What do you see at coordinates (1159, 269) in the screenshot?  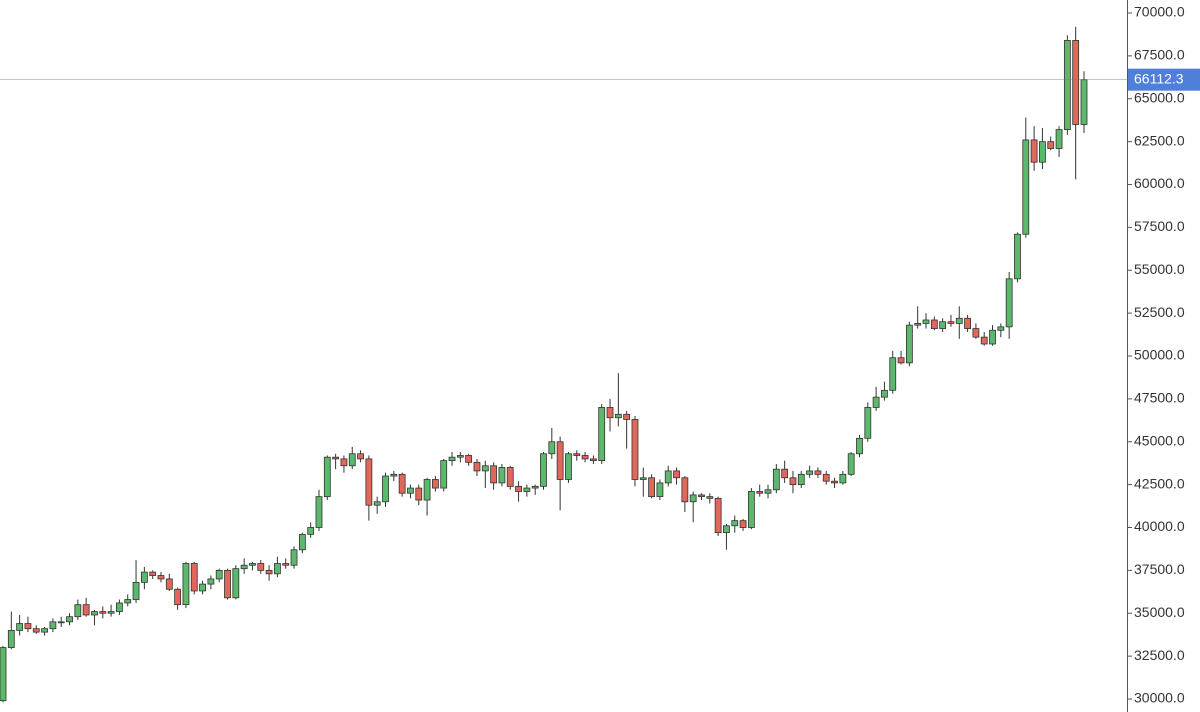 I see `y-tick-label: 55000.0` at bounding box center [1159, 269].